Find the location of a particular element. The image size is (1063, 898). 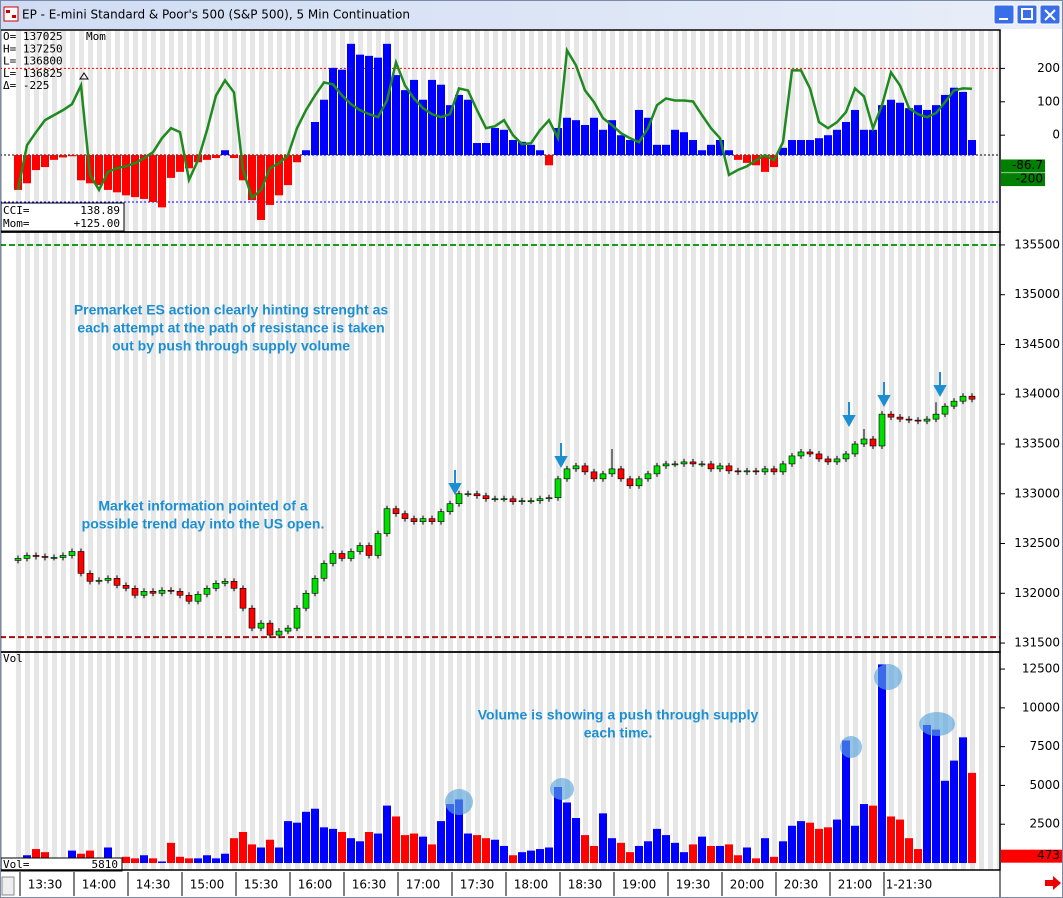

ohlc-readout: H= 137250 is located at coordinates (33, 48).